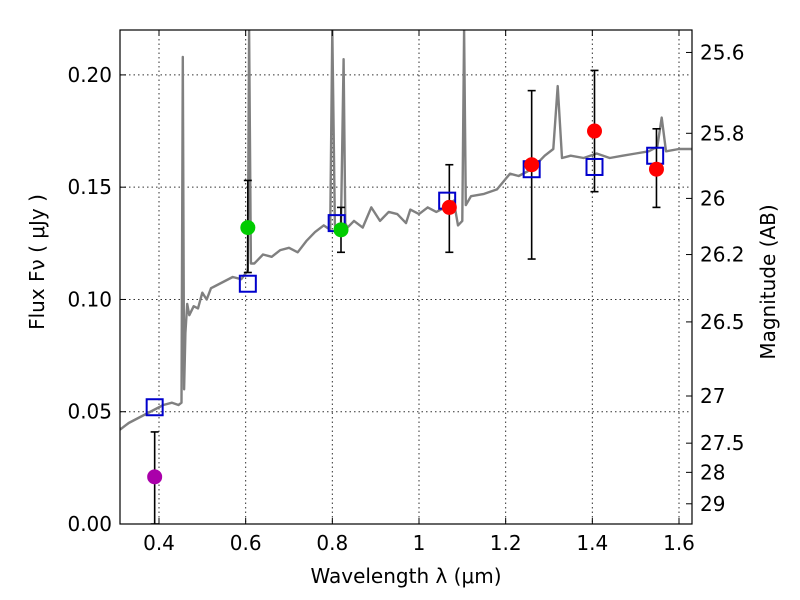  I want to click on y-tick-label: 0.05, so click(89, 412).